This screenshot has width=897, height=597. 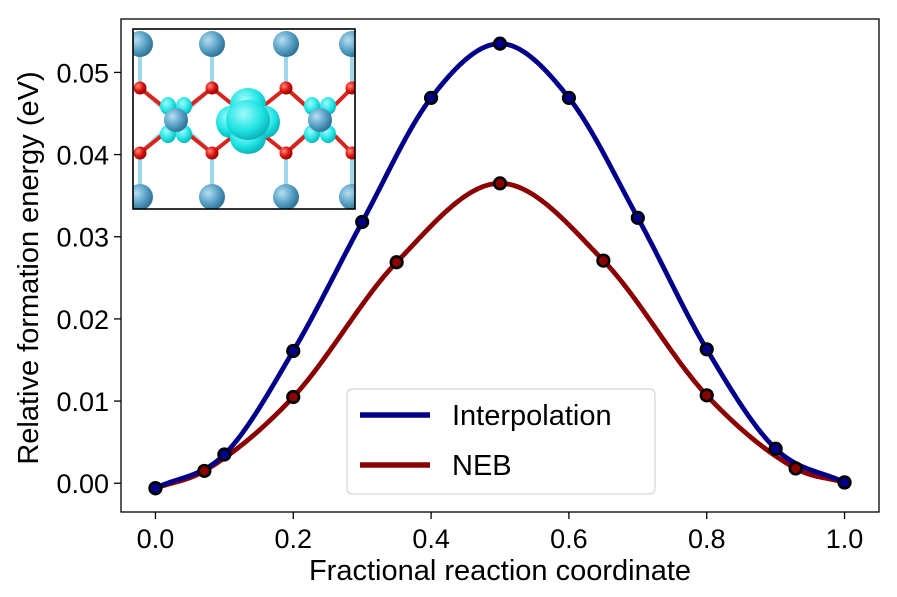 I want to click on legend-label-neb: NEB, so click(x=482, y=466).